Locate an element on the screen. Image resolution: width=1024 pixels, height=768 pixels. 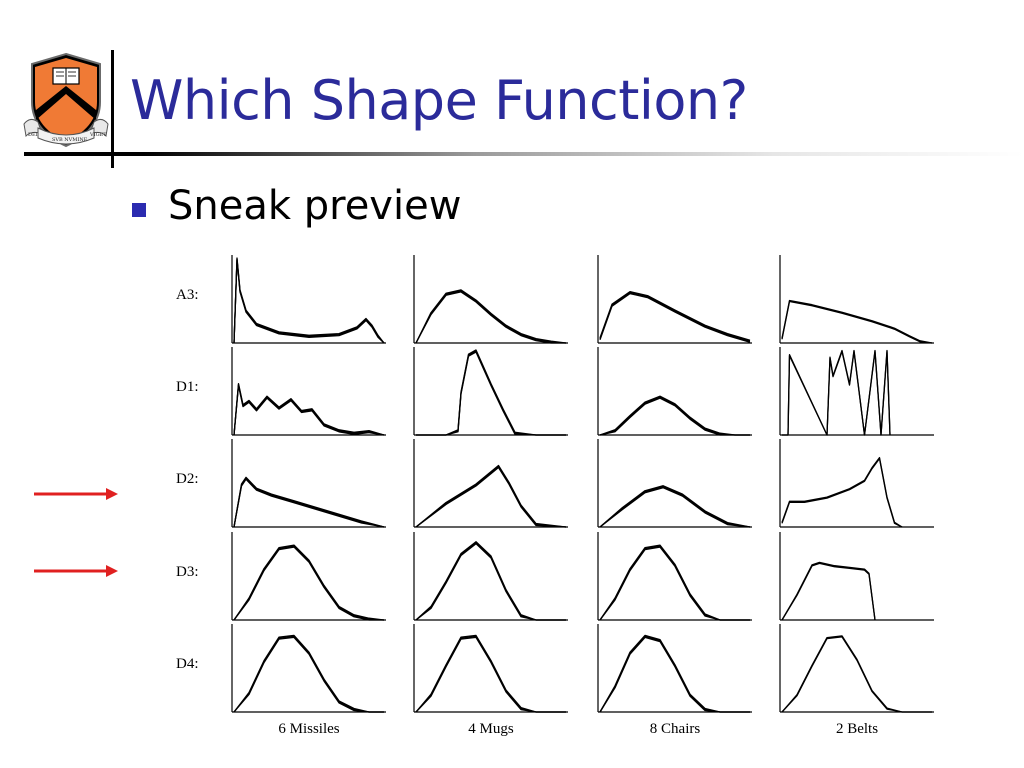
shield-body is located at coordinates (66, 100).